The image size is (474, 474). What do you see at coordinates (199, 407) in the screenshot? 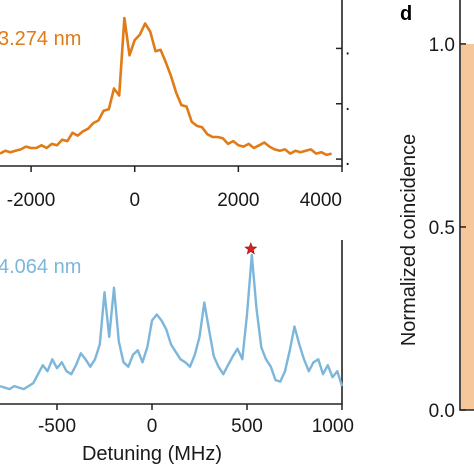
I see `bottom-x-ticks` at bounding box center [199, 407].